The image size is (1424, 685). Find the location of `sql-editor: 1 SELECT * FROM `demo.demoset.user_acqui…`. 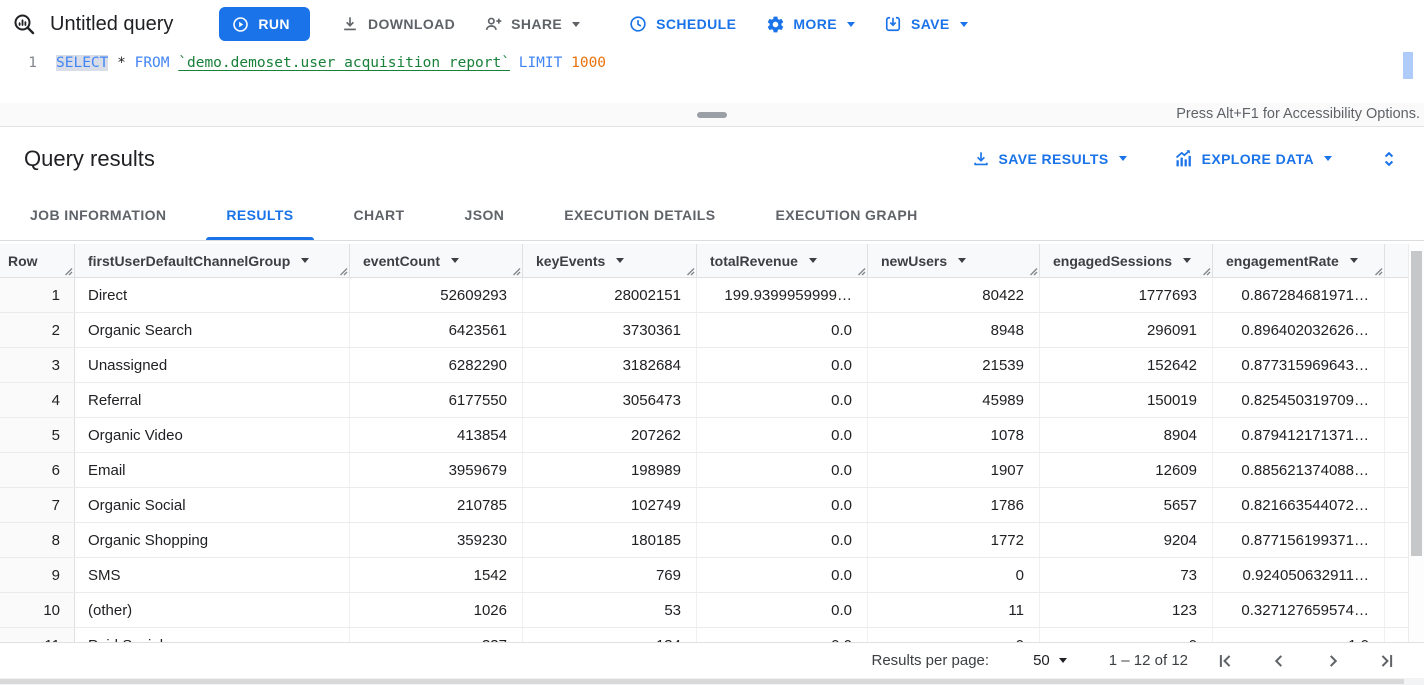

sql-editor: 1 SELECT * FROM `demo.demoset.user_acqui… is located at coordinates (712, 75).